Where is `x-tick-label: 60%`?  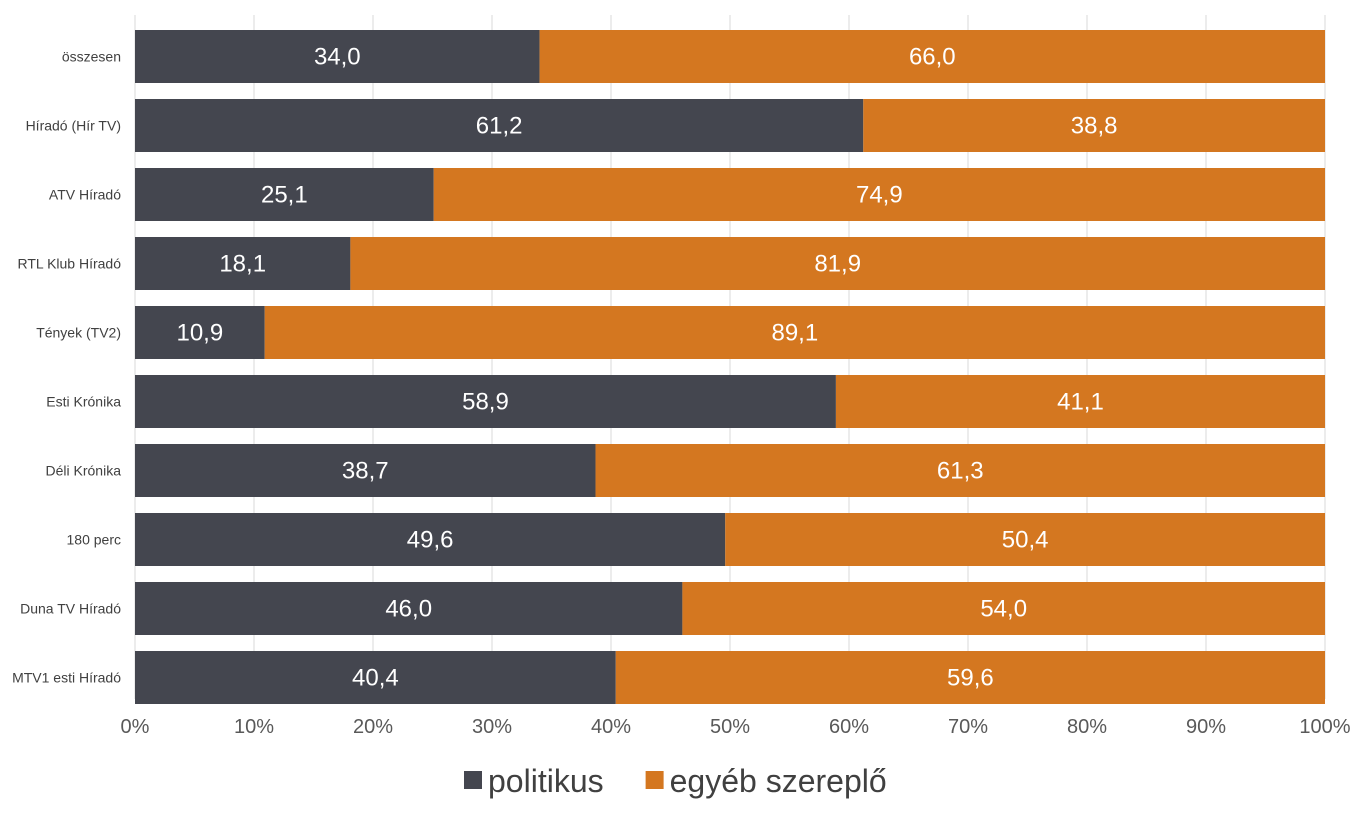 x-tick-label: 60% is located at coordinates (849, 727).